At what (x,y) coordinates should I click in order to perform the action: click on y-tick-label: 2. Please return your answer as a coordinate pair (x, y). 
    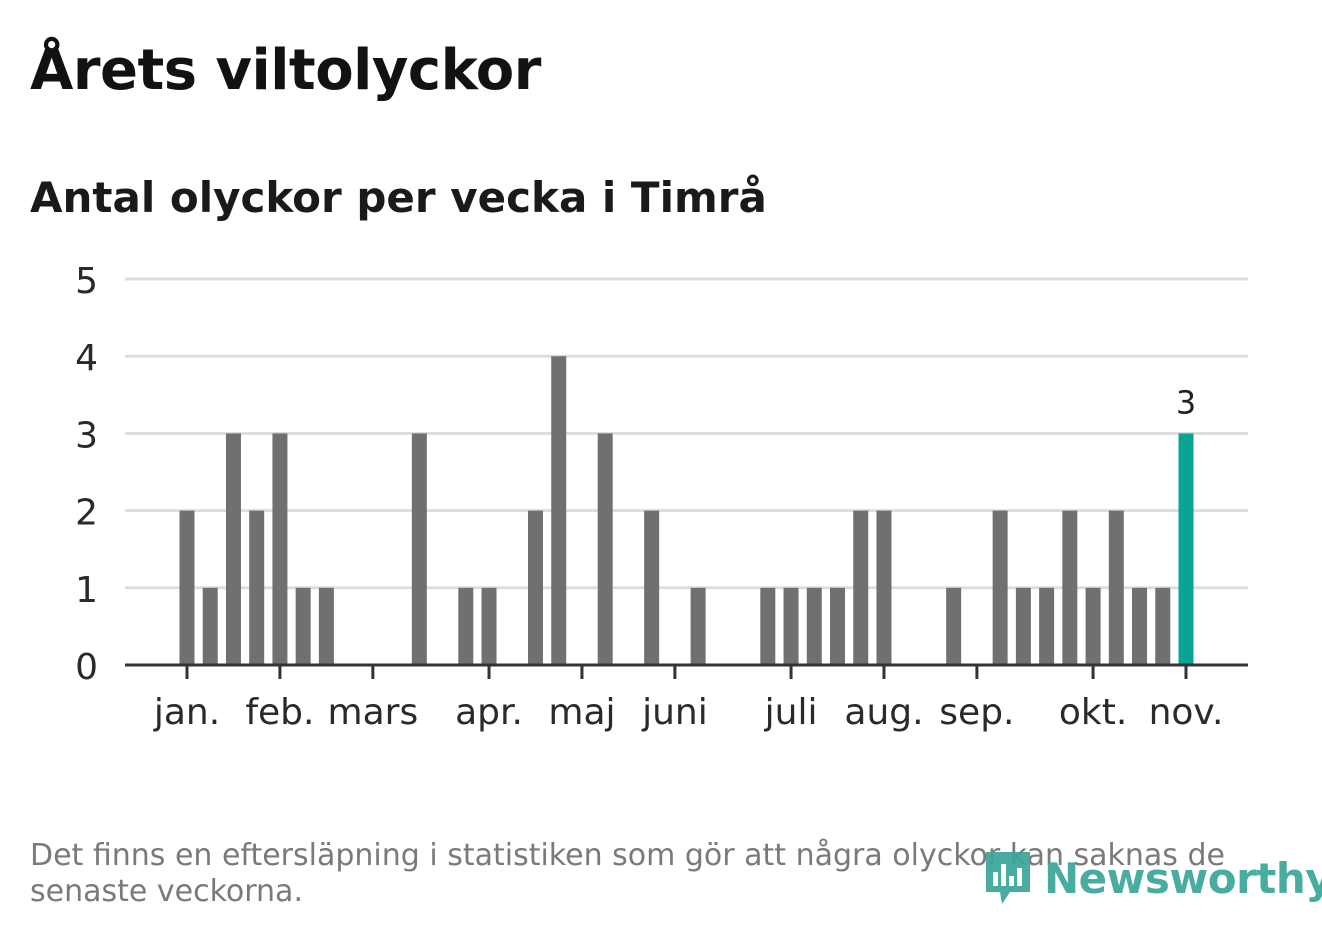
    Looking at the image, I should click on (86, 513).